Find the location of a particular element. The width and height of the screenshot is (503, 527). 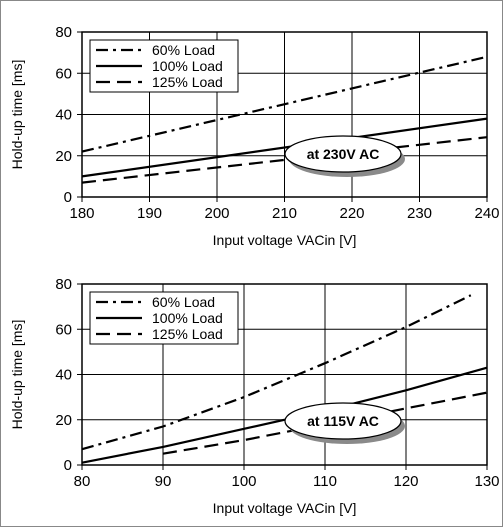

annotation-label: at 230V AC is located at coordinates (343, 154).